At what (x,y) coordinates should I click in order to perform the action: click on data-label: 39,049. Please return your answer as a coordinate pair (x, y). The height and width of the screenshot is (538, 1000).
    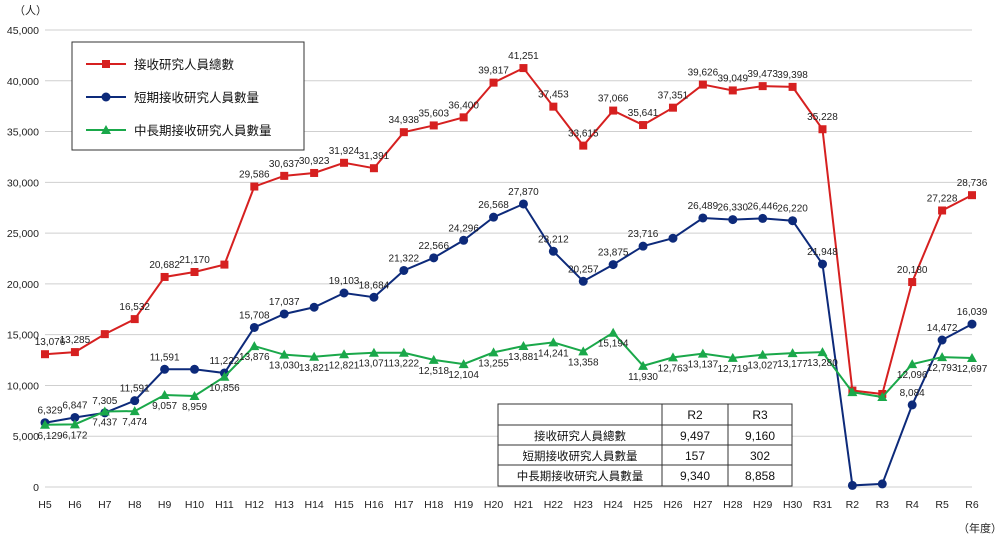
    Looking at the image, I should click on (732, 78).